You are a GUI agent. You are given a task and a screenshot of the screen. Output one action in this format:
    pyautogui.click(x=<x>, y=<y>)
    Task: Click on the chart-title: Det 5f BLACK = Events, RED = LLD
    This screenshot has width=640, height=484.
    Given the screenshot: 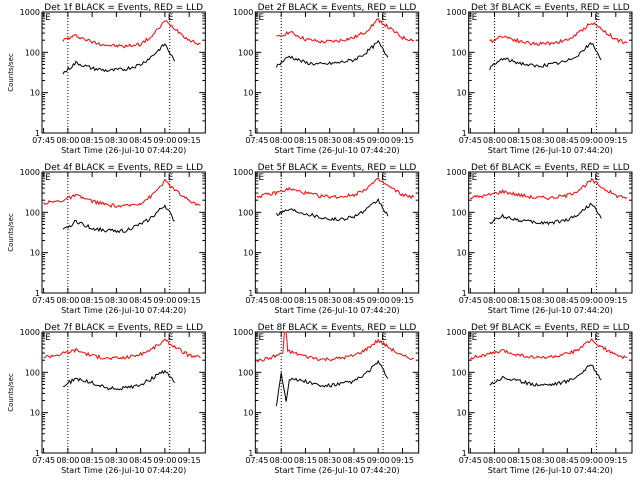 What is the action you would take?
    pyautogui.click(x=337, y=168)
    